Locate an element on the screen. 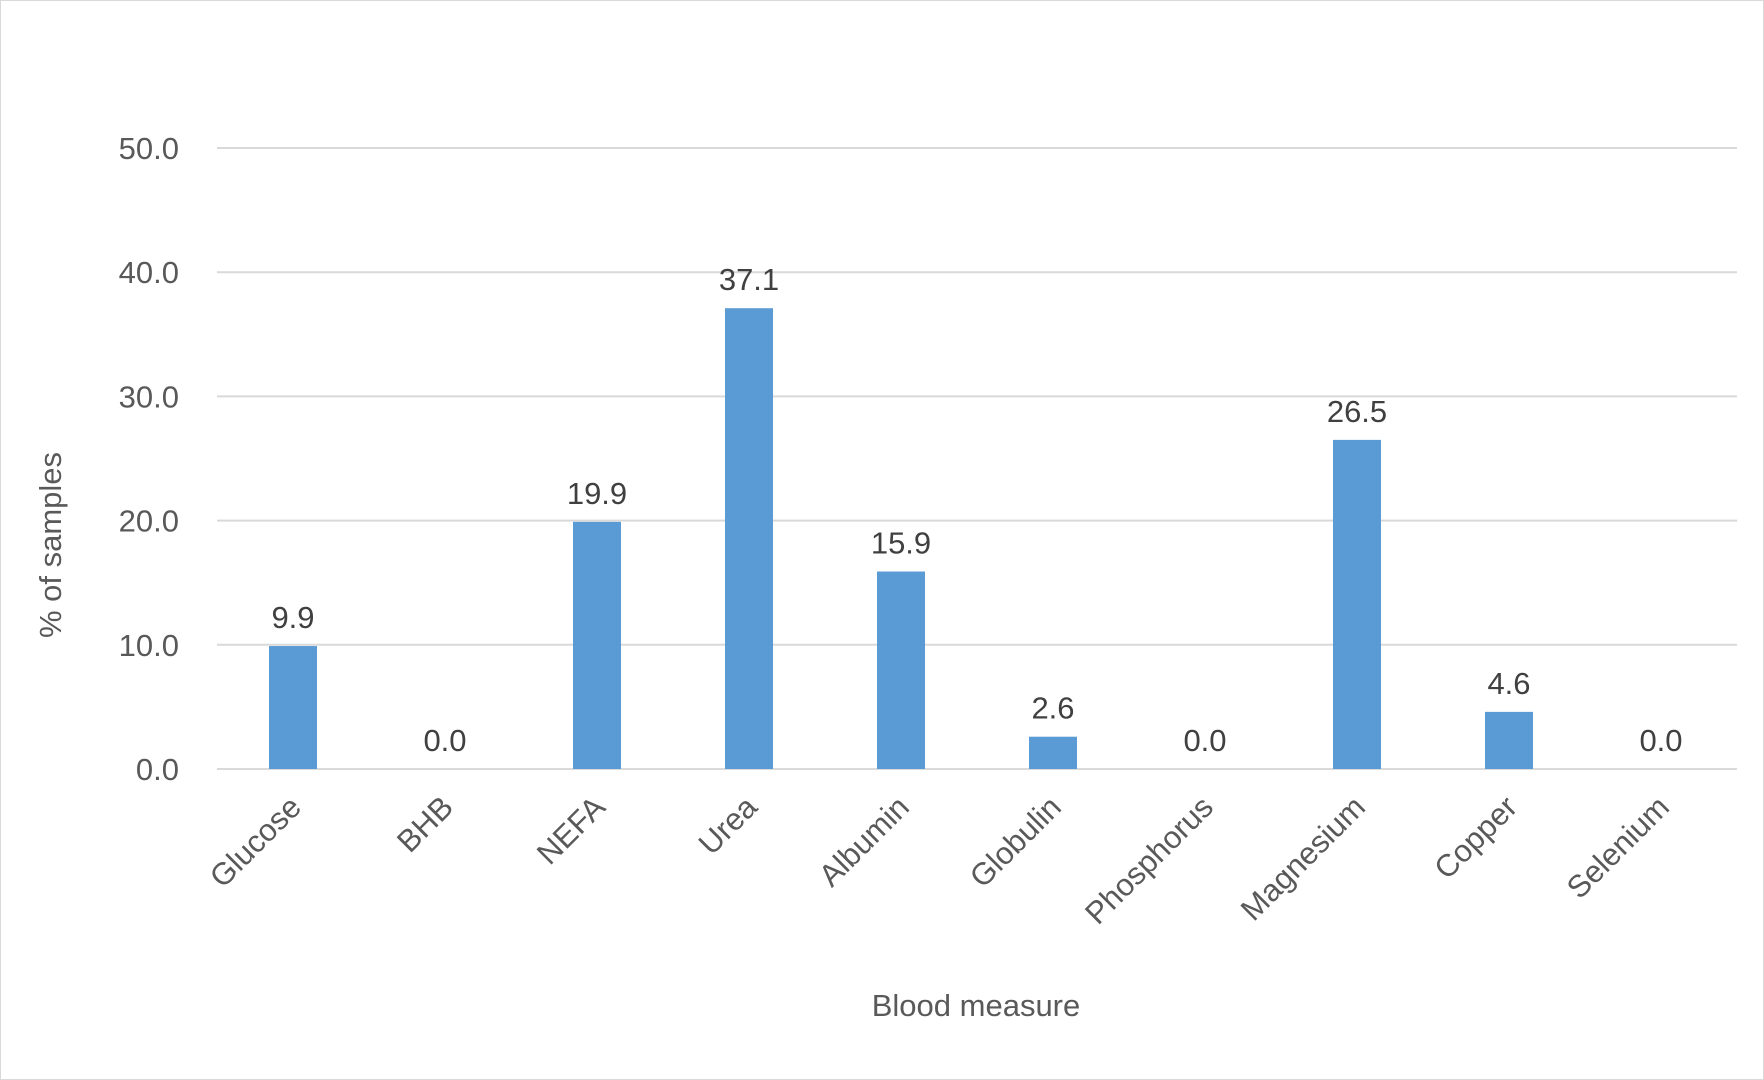 The width and height of the screenshot is (1764, 1080). data-label-copper: 4.6 is located at coordinates (1508, 683).